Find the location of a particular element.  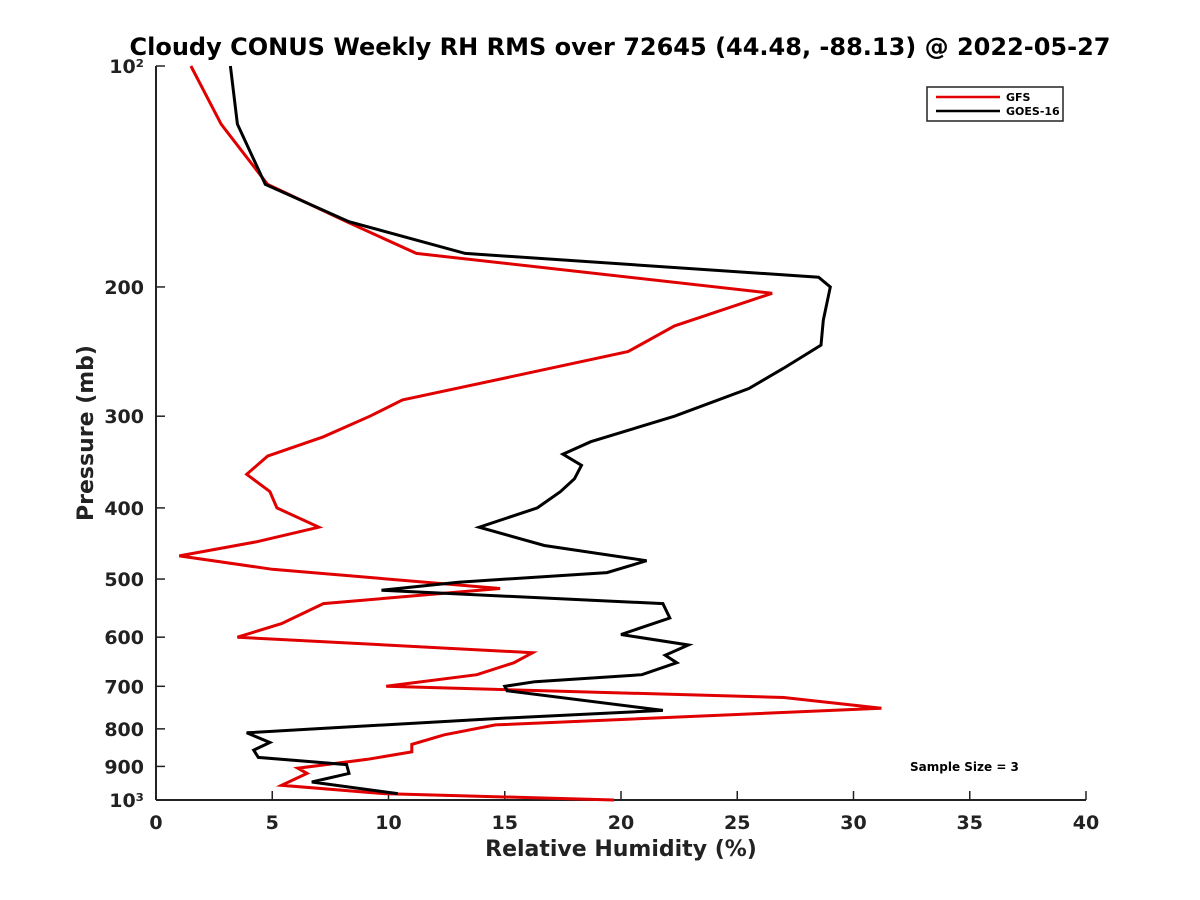

sample-size-annotation: Sample Size = 3 is located at coordinates (964, 767).